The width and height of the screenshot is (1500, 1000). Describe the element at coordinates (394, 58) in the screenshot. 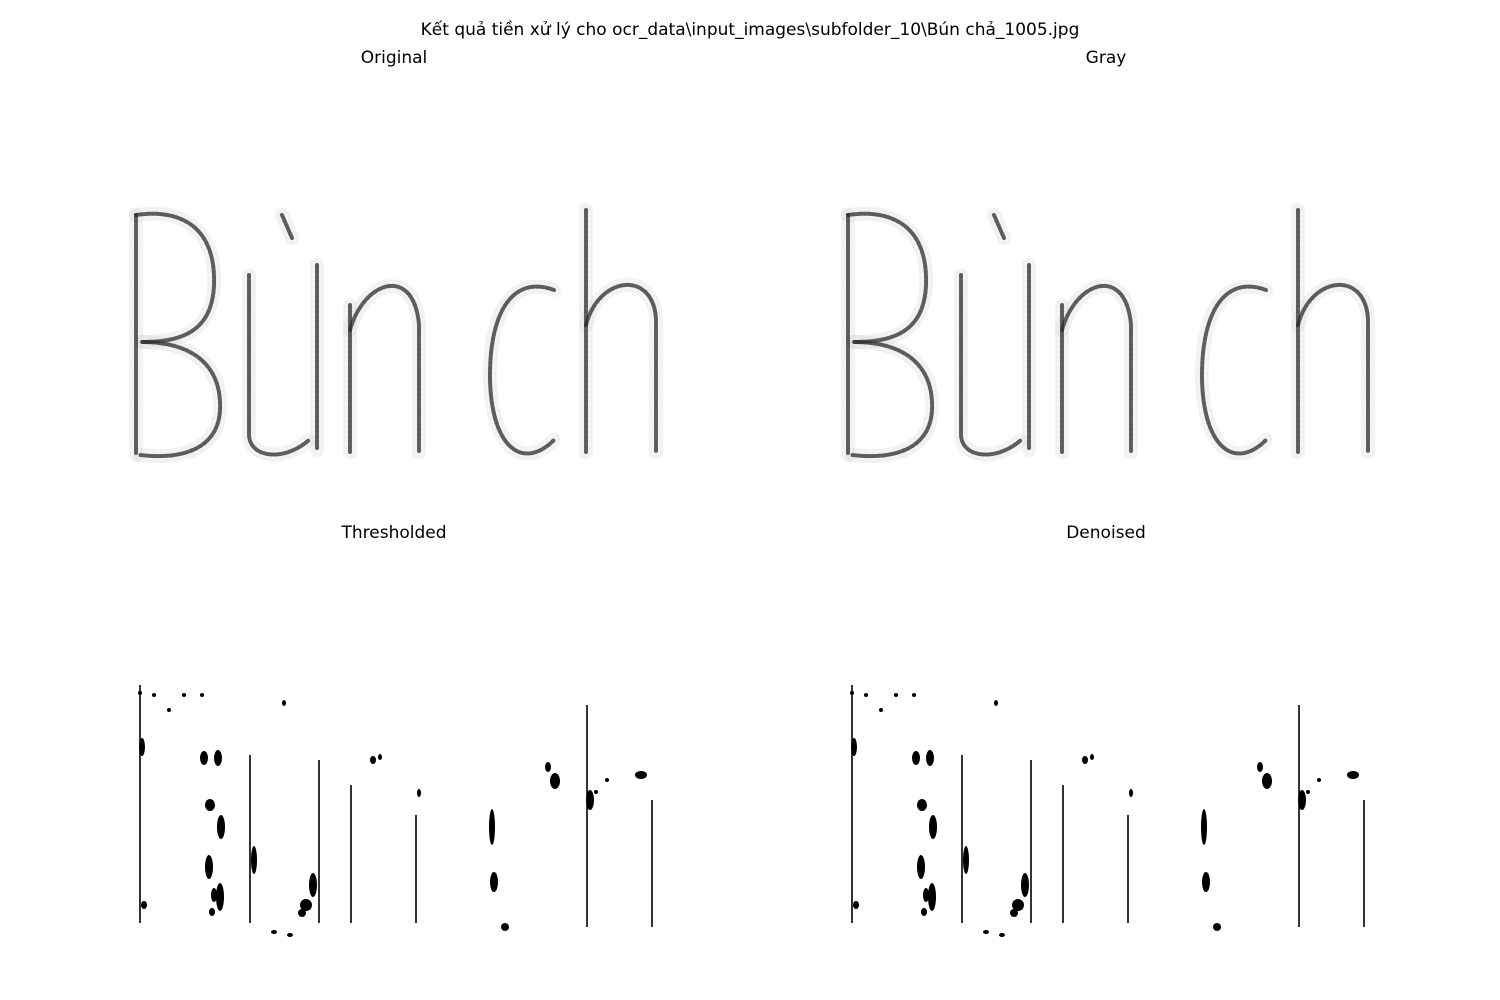

I see `panel-title-original: Original` at that location.